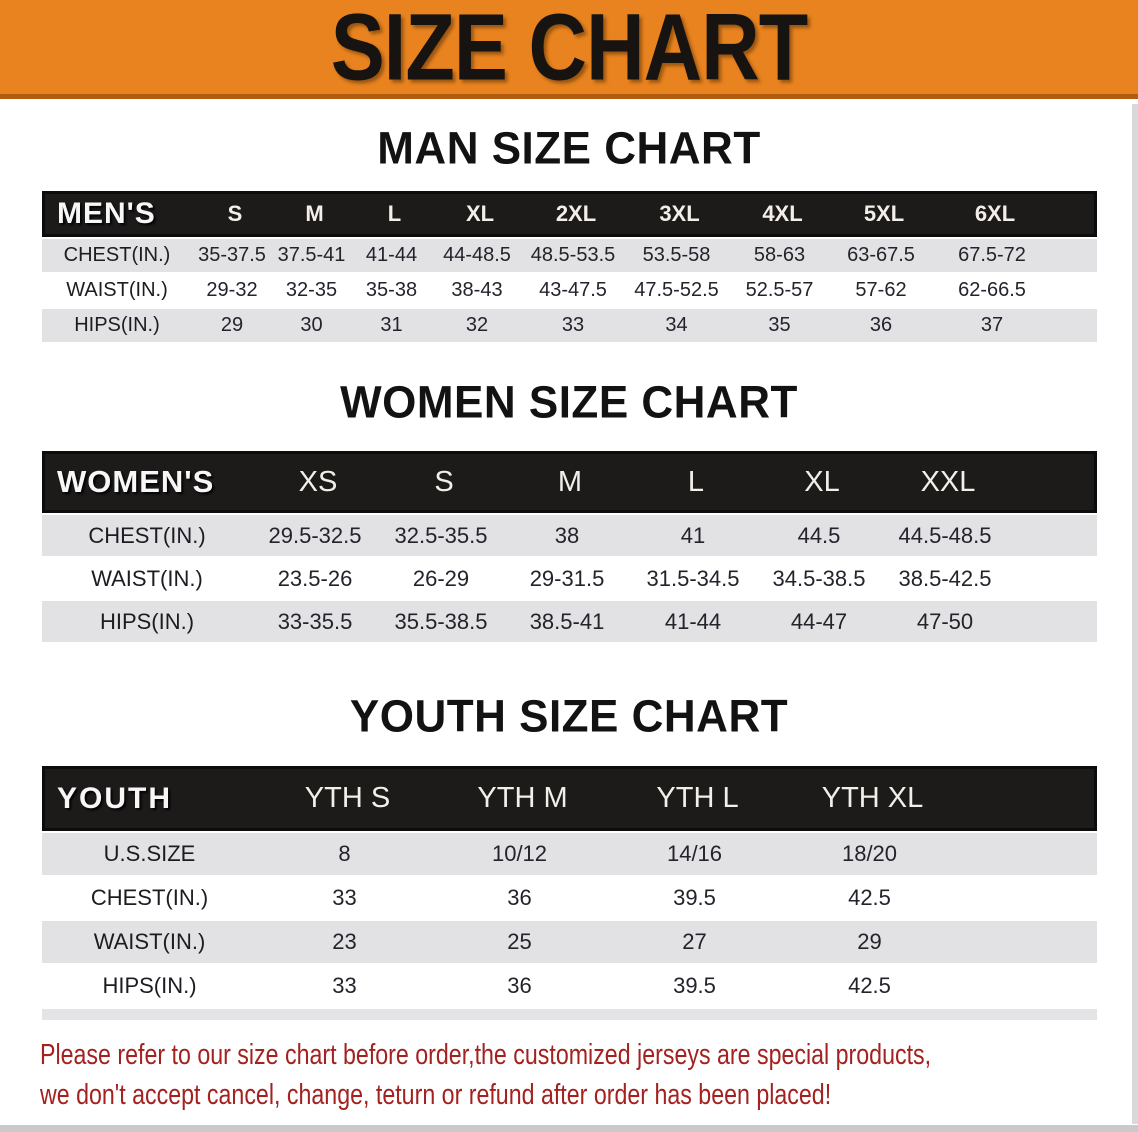  What do you see at coordinates (235, 213) in the screenshot?
I see `men-size-column-header: S` at bounding box center [235, 213].